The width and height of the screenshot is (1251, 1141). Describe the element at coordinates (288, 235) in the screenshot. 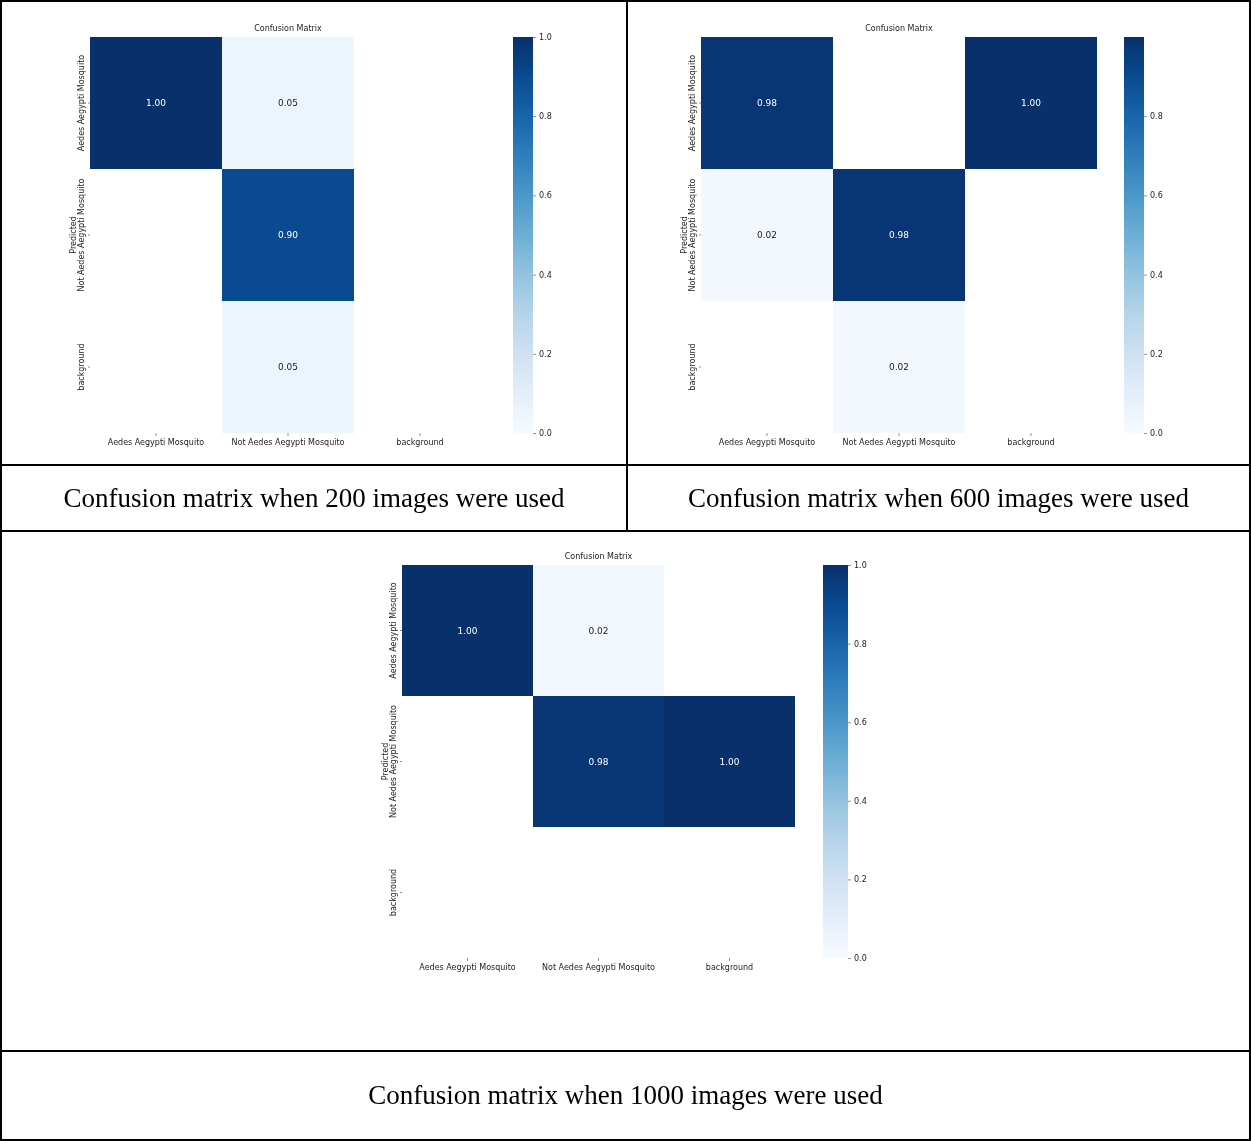

I see `data-label: 0.90` at that location.